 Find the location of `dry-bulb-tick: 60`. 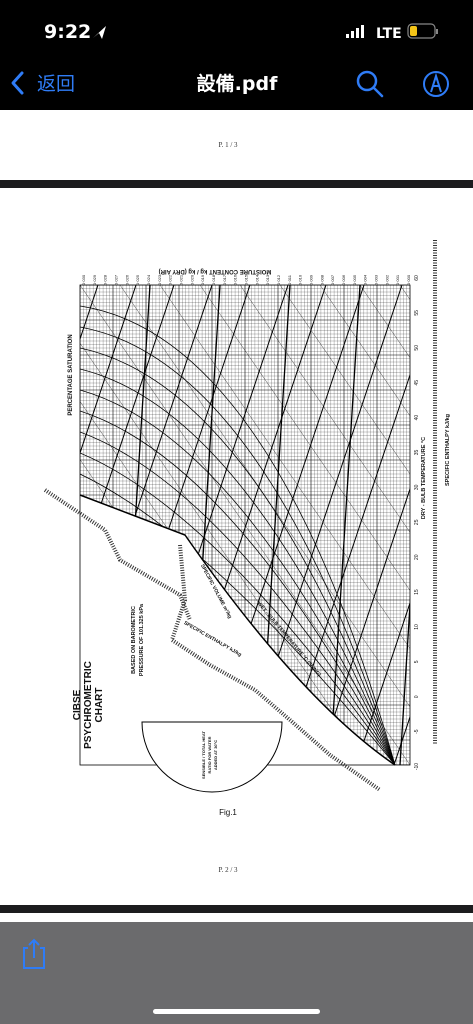

dry-bulb-tick: 60 is located at coordinates (417, 278).